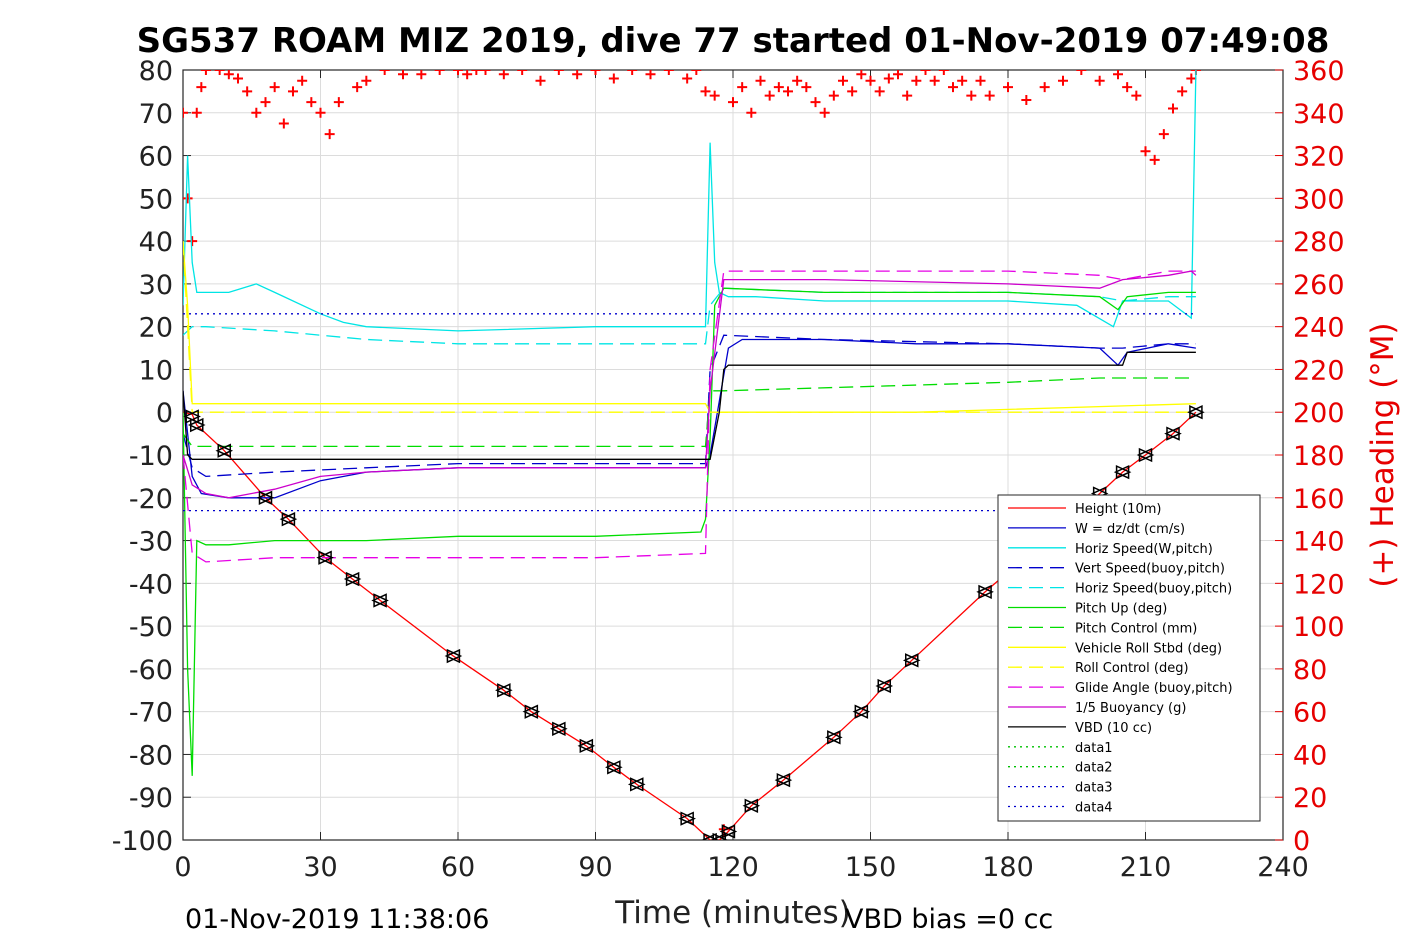  I want to click on y-right-tick-label: 340, so click(1319, 114).